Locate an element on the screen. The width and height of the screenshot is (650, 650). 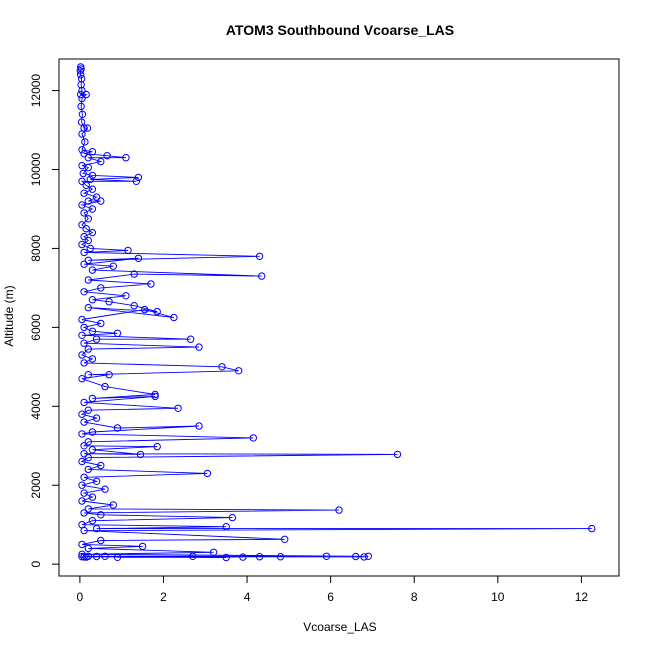
x-axis: 0 2 4 6 8 10 12 is located at coordinates (332, 589).